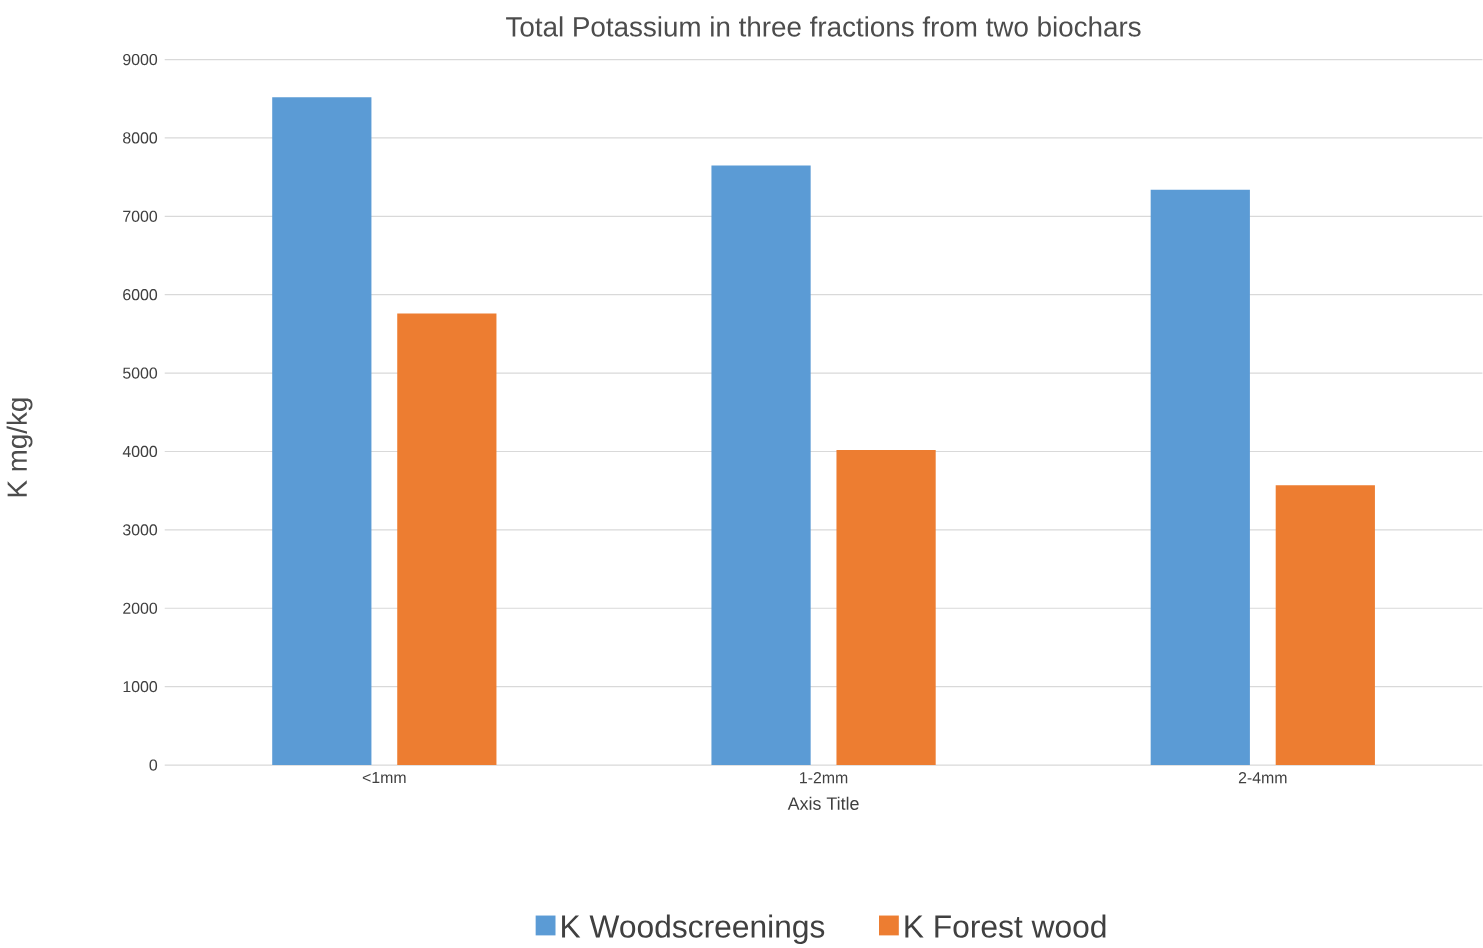 The image size is (1483, 948). What do you see at coordinates (140, 59) in the screenshot?
I see `y-tick-label: 9000` at bounding box center [140, 59].